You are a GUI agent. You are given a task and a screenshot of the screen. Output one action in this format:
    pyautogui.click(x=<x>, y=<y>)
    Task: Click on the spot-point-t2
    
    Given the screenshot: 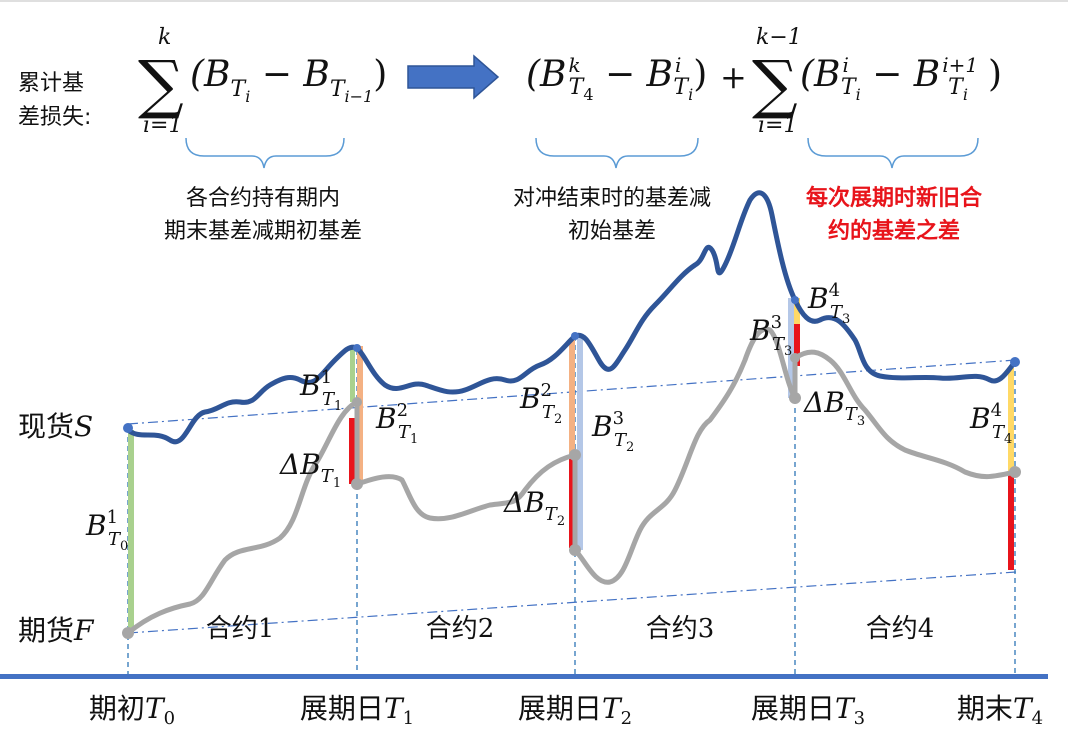 What is the action you would take?
    pyautogui.click(x=575, y=336)
    